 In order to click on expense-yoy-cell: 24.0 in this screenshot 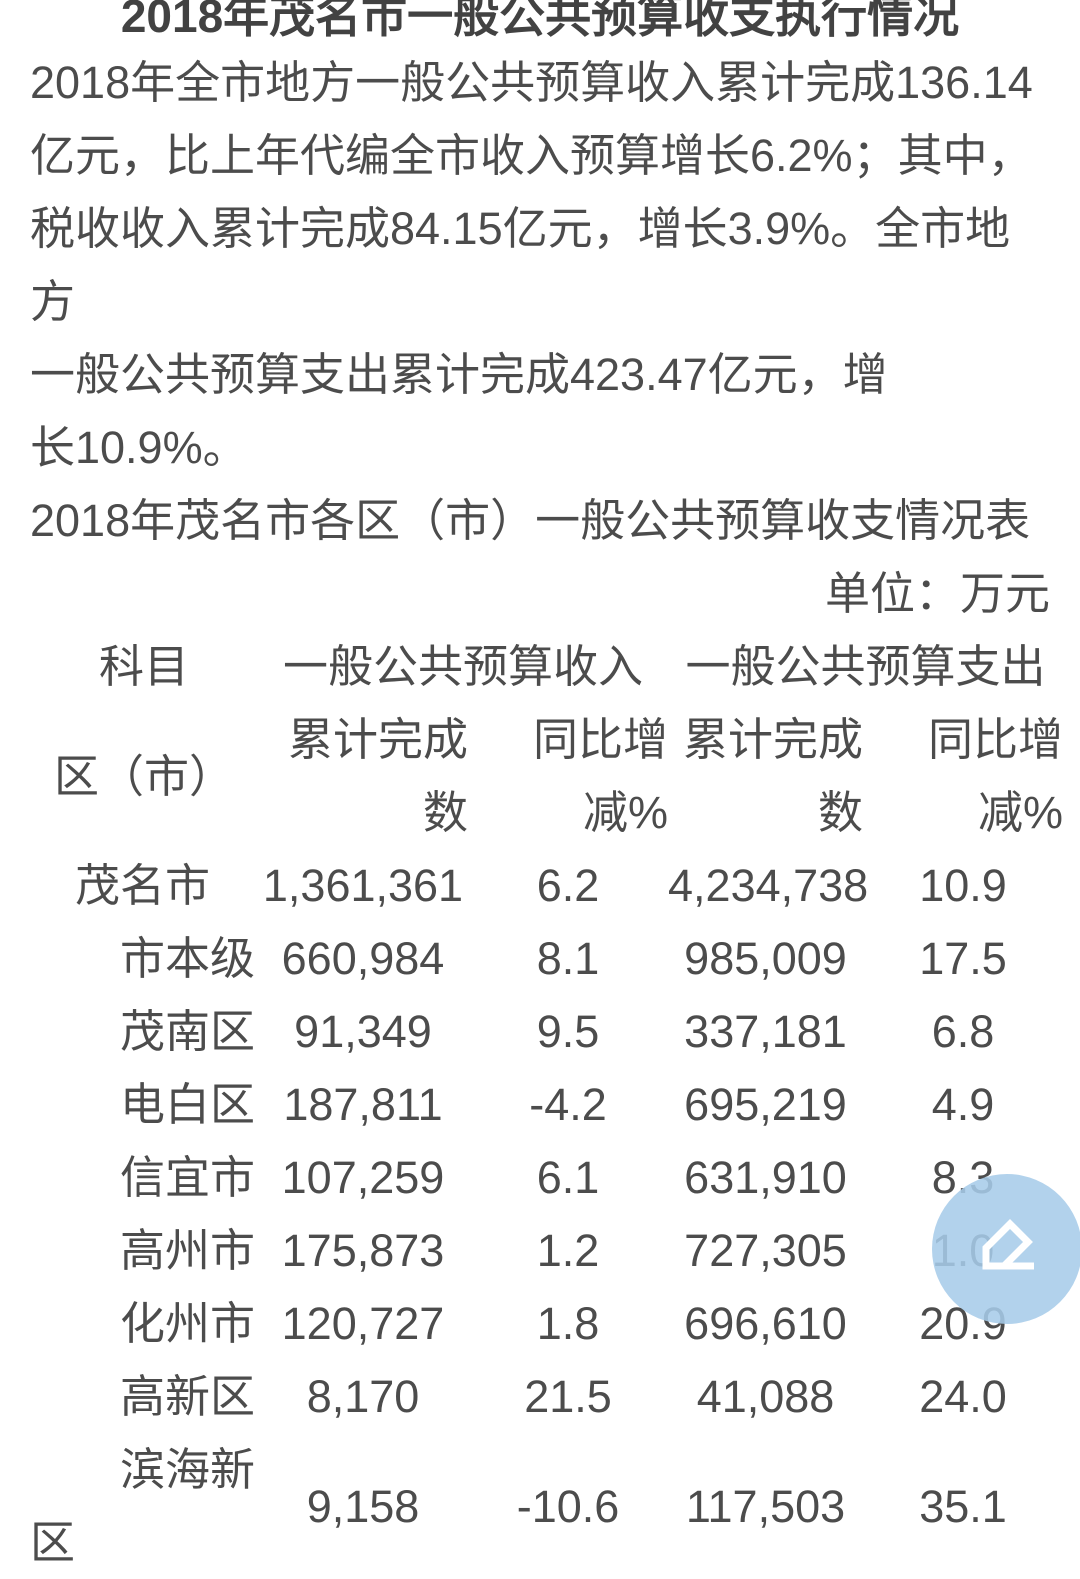, I will do `click(963, 1396)`.